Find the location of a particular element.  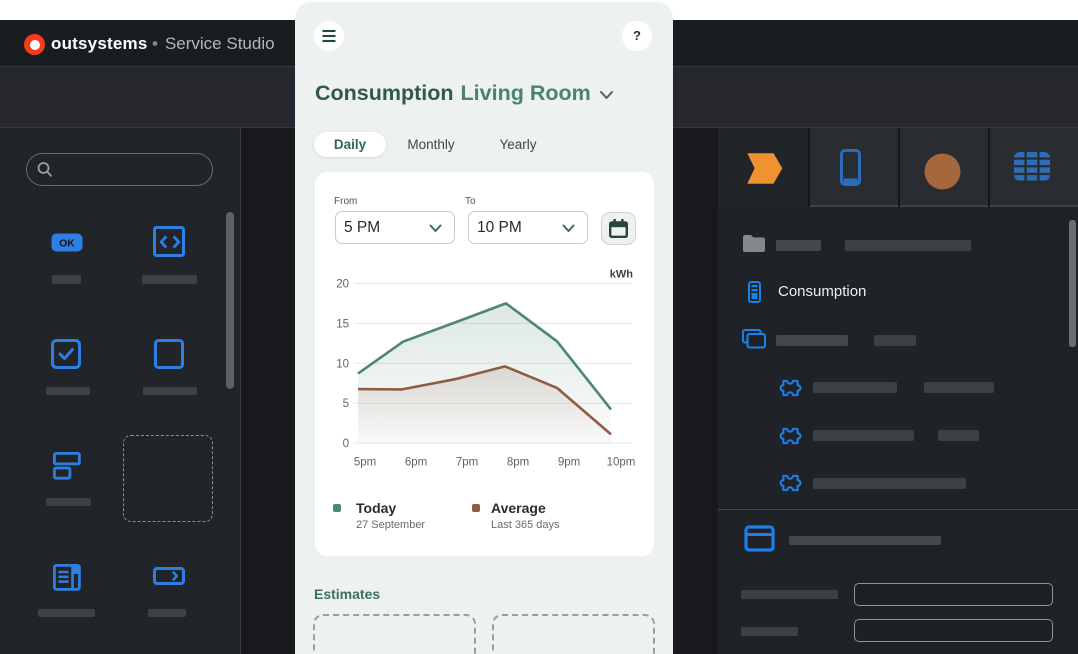

svg-text: 10pm is located at coordinates (621, 463).